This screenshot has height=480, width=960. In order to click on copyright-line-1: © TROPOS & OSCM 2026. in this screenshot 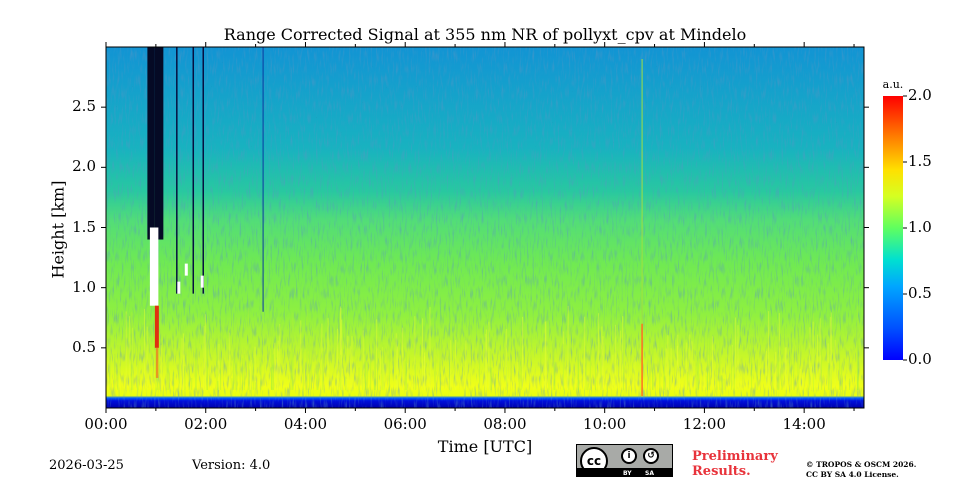, I will do `click(861, 464)`.